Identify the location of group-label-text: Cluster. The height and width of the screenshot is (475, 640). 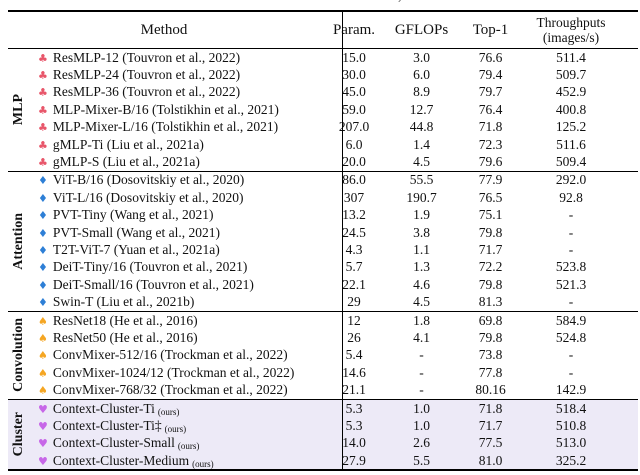
(18, 434).